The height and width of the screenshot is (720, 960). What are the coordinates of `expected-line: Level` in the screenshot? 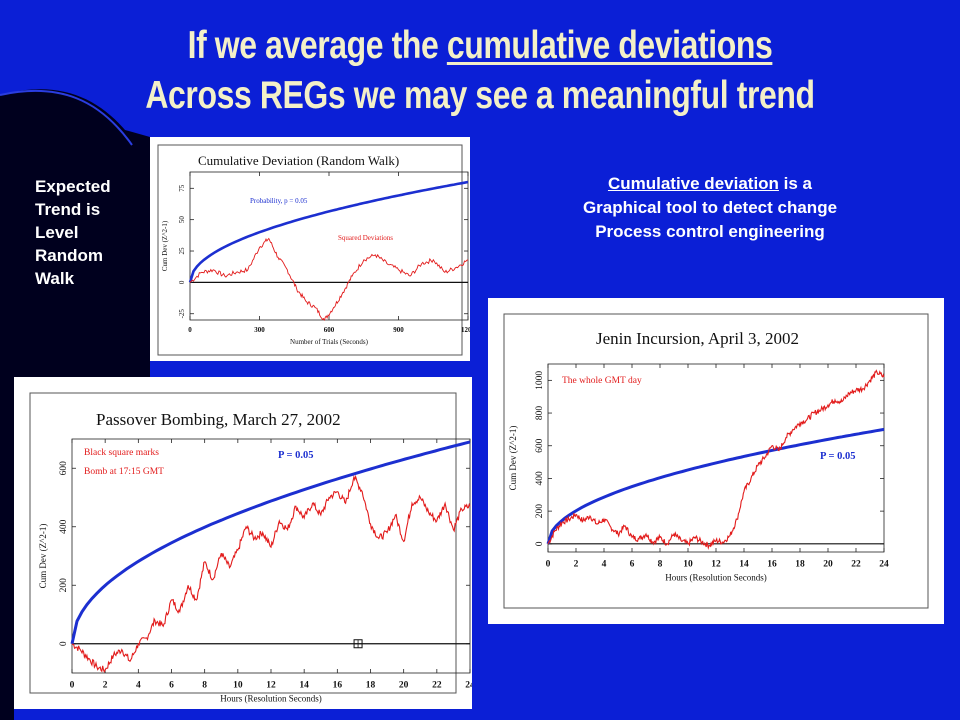 It's located at (57, 232).